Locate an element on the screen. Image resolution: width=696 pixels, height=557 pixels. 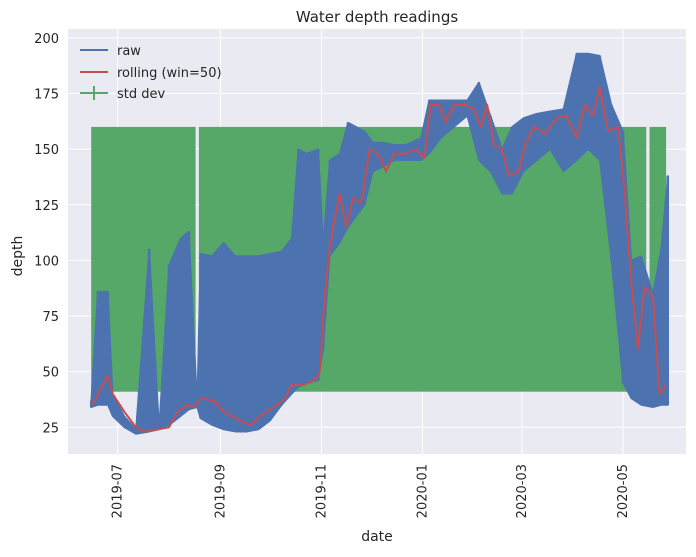
y-axis-ticks: 25 50 75 100 125 150 175 200 is located at coordinates (46, 234).